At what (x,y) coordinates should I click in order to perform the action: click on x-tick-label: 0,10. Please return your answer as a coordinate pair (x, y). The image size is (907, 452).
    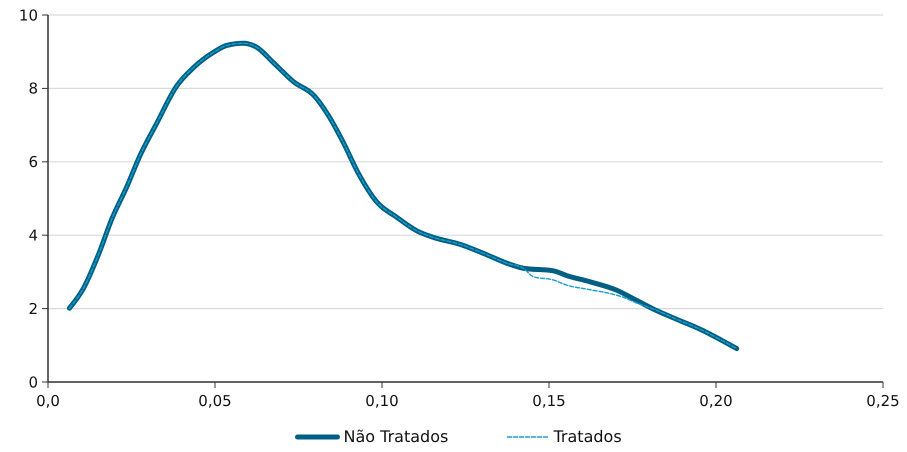
    Looking at the image, I should click on (382, 401).